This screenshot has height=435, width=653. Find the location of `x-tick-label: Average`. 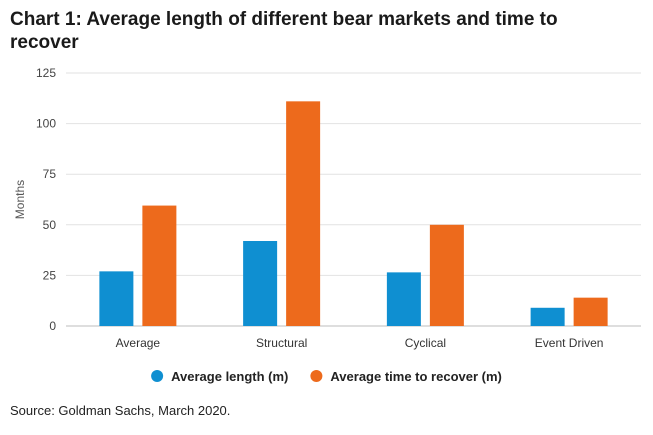

x-tick-label: Average is located at coordinates (138, 343).